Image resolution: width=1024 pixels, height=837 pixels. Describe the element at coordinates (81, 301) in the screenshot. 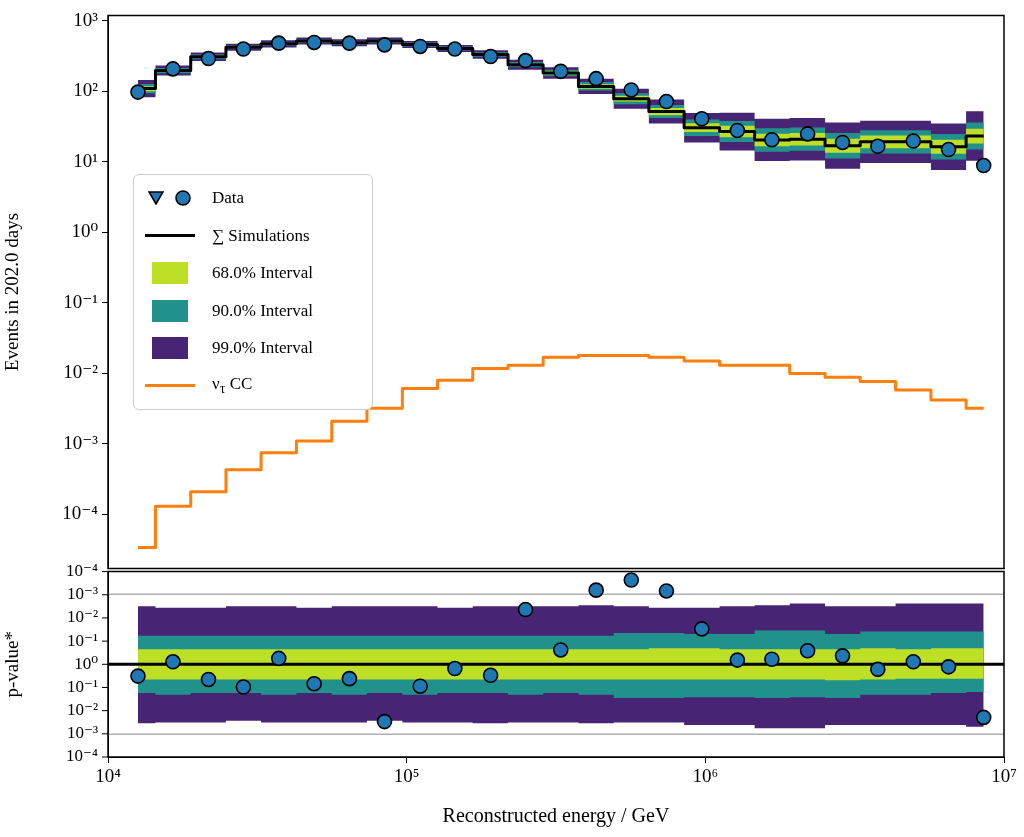

I see `y-tick-label: 10⁻¹` at that location.